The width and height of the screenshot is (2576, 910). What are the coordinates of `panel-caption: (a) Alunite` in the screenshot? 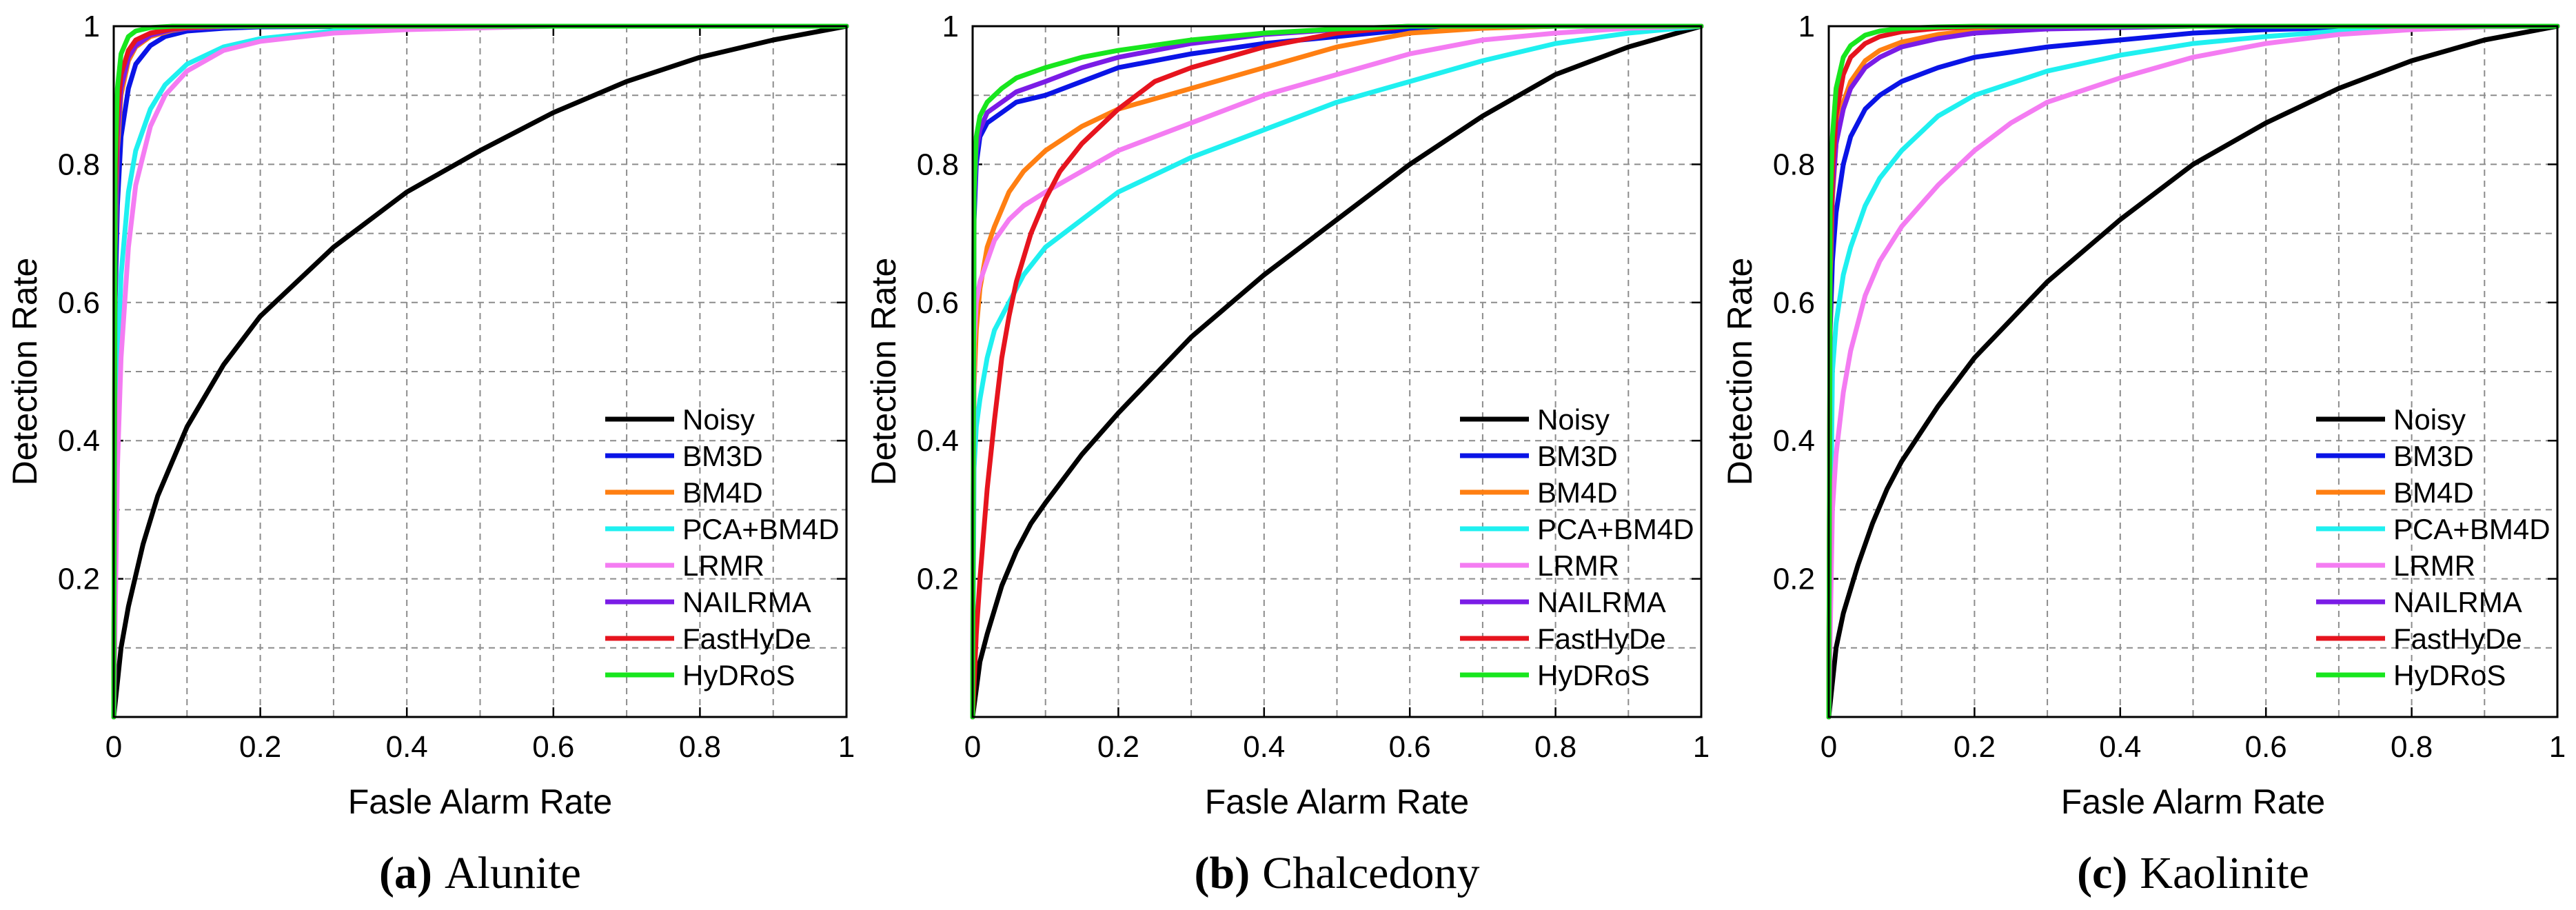 It's located at (480, 873).